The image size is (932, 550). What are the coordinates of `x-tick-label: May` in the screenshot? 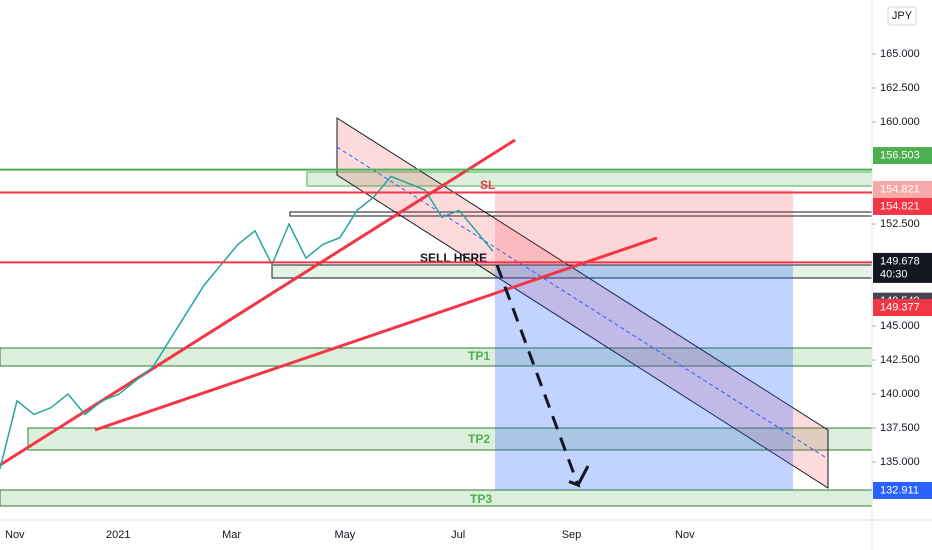 It's located at (345, 535).